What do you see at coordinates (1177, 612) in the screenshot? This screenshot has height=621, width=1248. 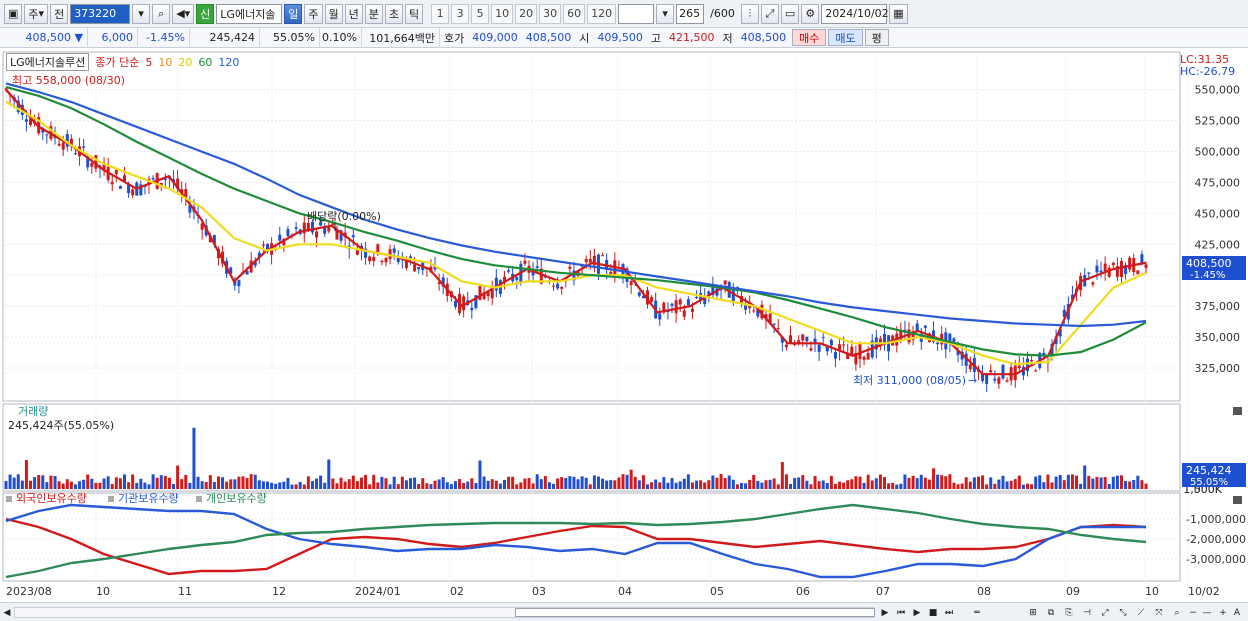 I see `zoom-search-icon: ⌕` at bounding box center [1177, 612].